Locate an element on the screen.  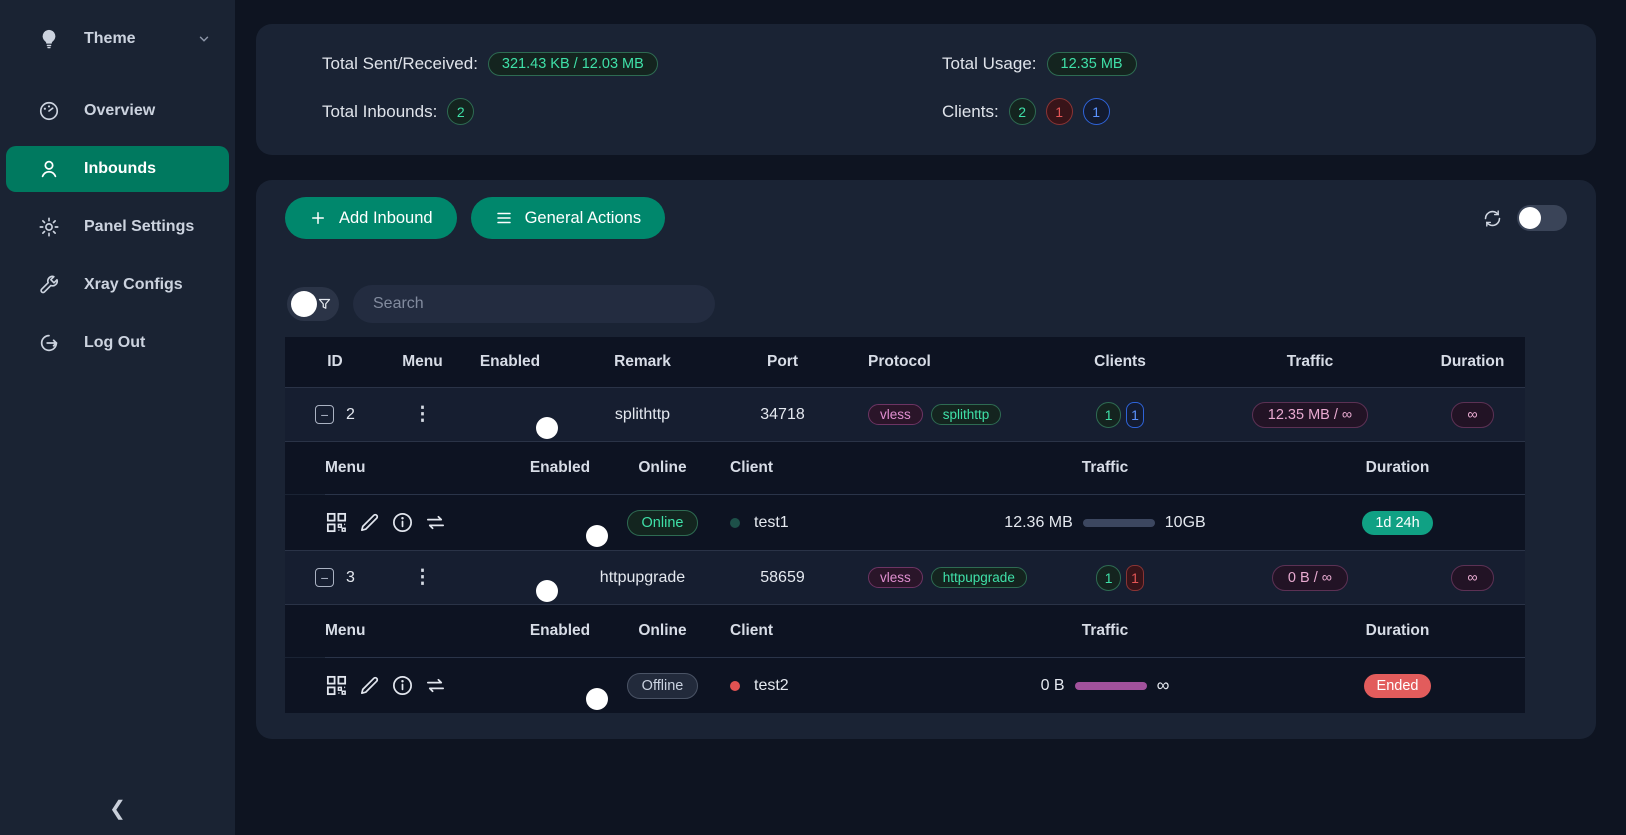
hamburger-icon is located at coordinates (504, 218).